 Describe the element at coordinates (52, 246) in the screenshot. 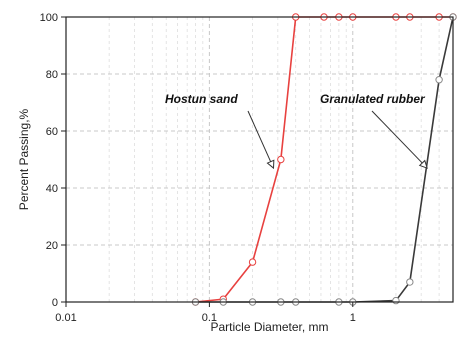

I see `y-tick-label: 20` at that location.